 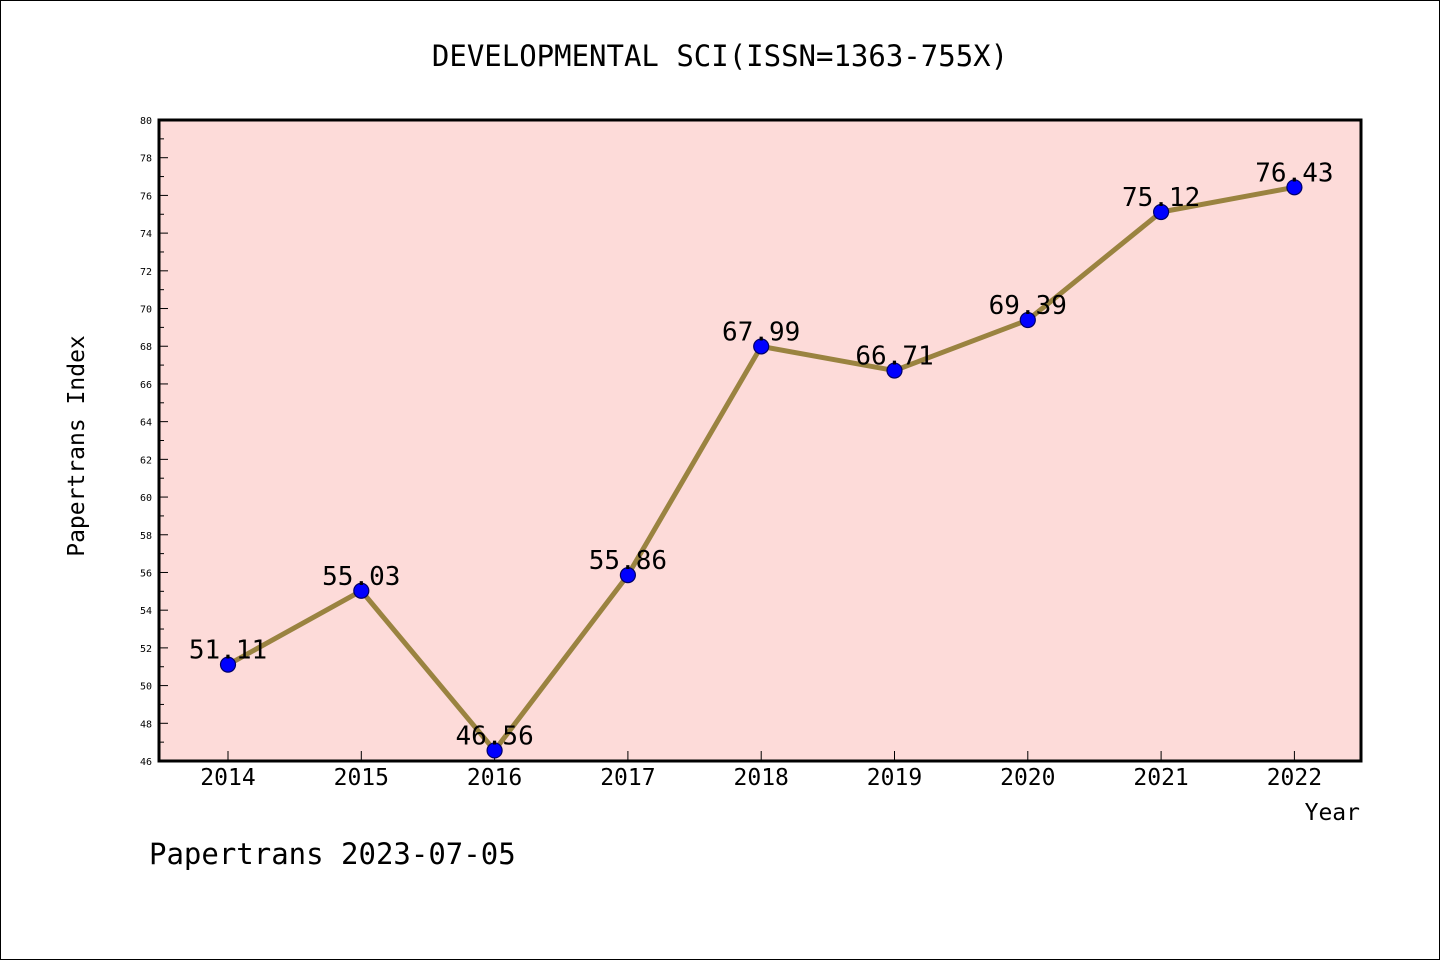 What do you see at coordinates (494, 778) in the screenshot?
I see `x-tick-label: 2016` at bounding box center [494, 778].